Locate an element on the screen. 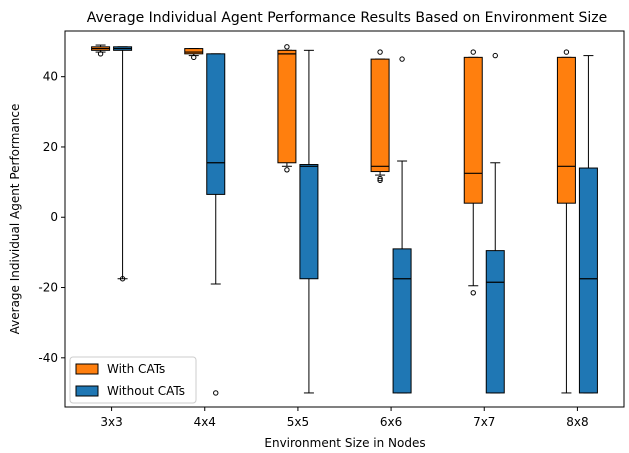  box-group-without-cats-5x5 is located at coordinates (309, 221).